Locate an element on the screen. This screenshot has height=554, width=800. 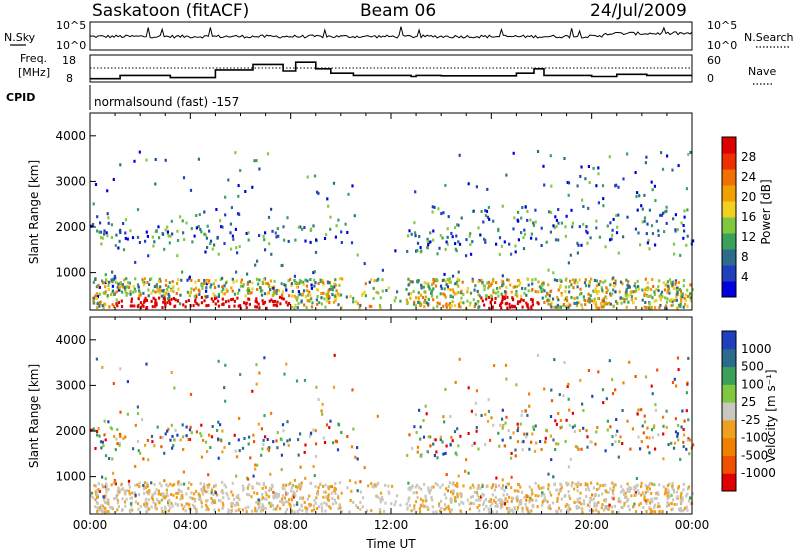
noise-panel: N.Sky 10^5 10^0 10^5 10^0 N.Search is located at coordinates (399, 35).